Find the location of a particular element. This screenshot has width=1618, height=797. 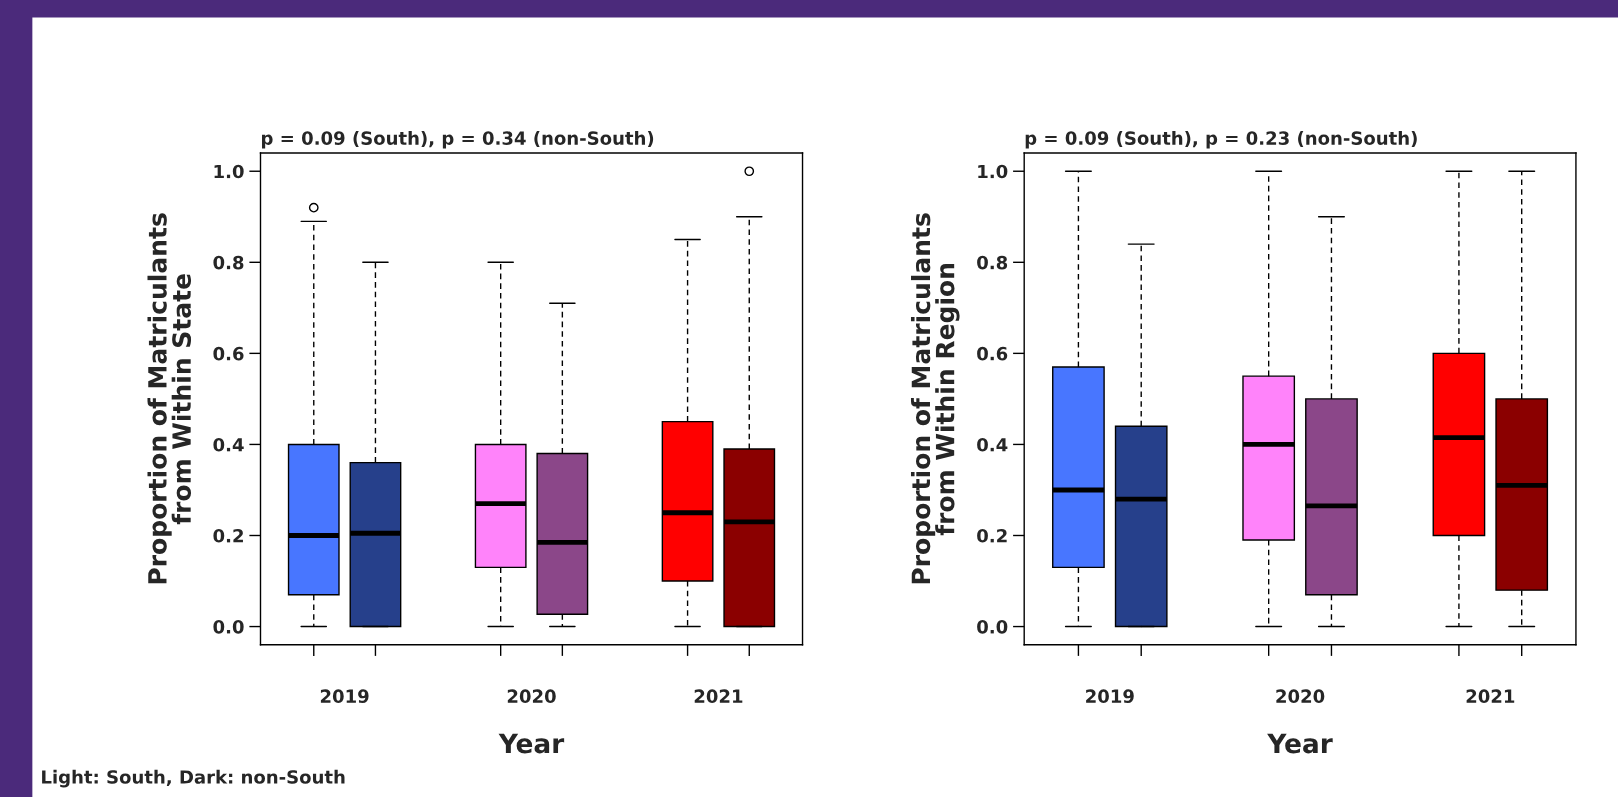

chart-title: p = 0.09 (South), p = 0.23 (non-South) is located at coordinates (1221, 139).